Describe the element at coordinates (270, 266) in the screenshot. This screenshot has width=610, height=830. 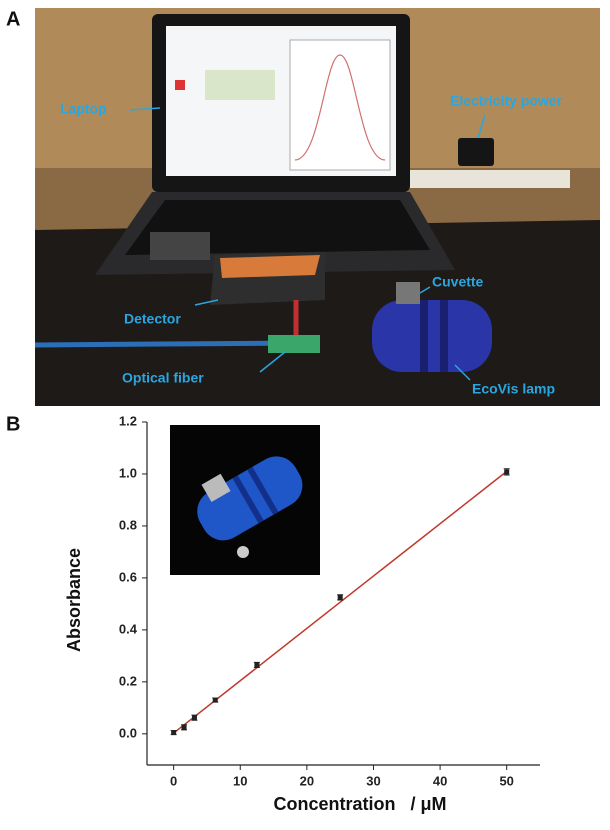
I see `detector-top` at that location.